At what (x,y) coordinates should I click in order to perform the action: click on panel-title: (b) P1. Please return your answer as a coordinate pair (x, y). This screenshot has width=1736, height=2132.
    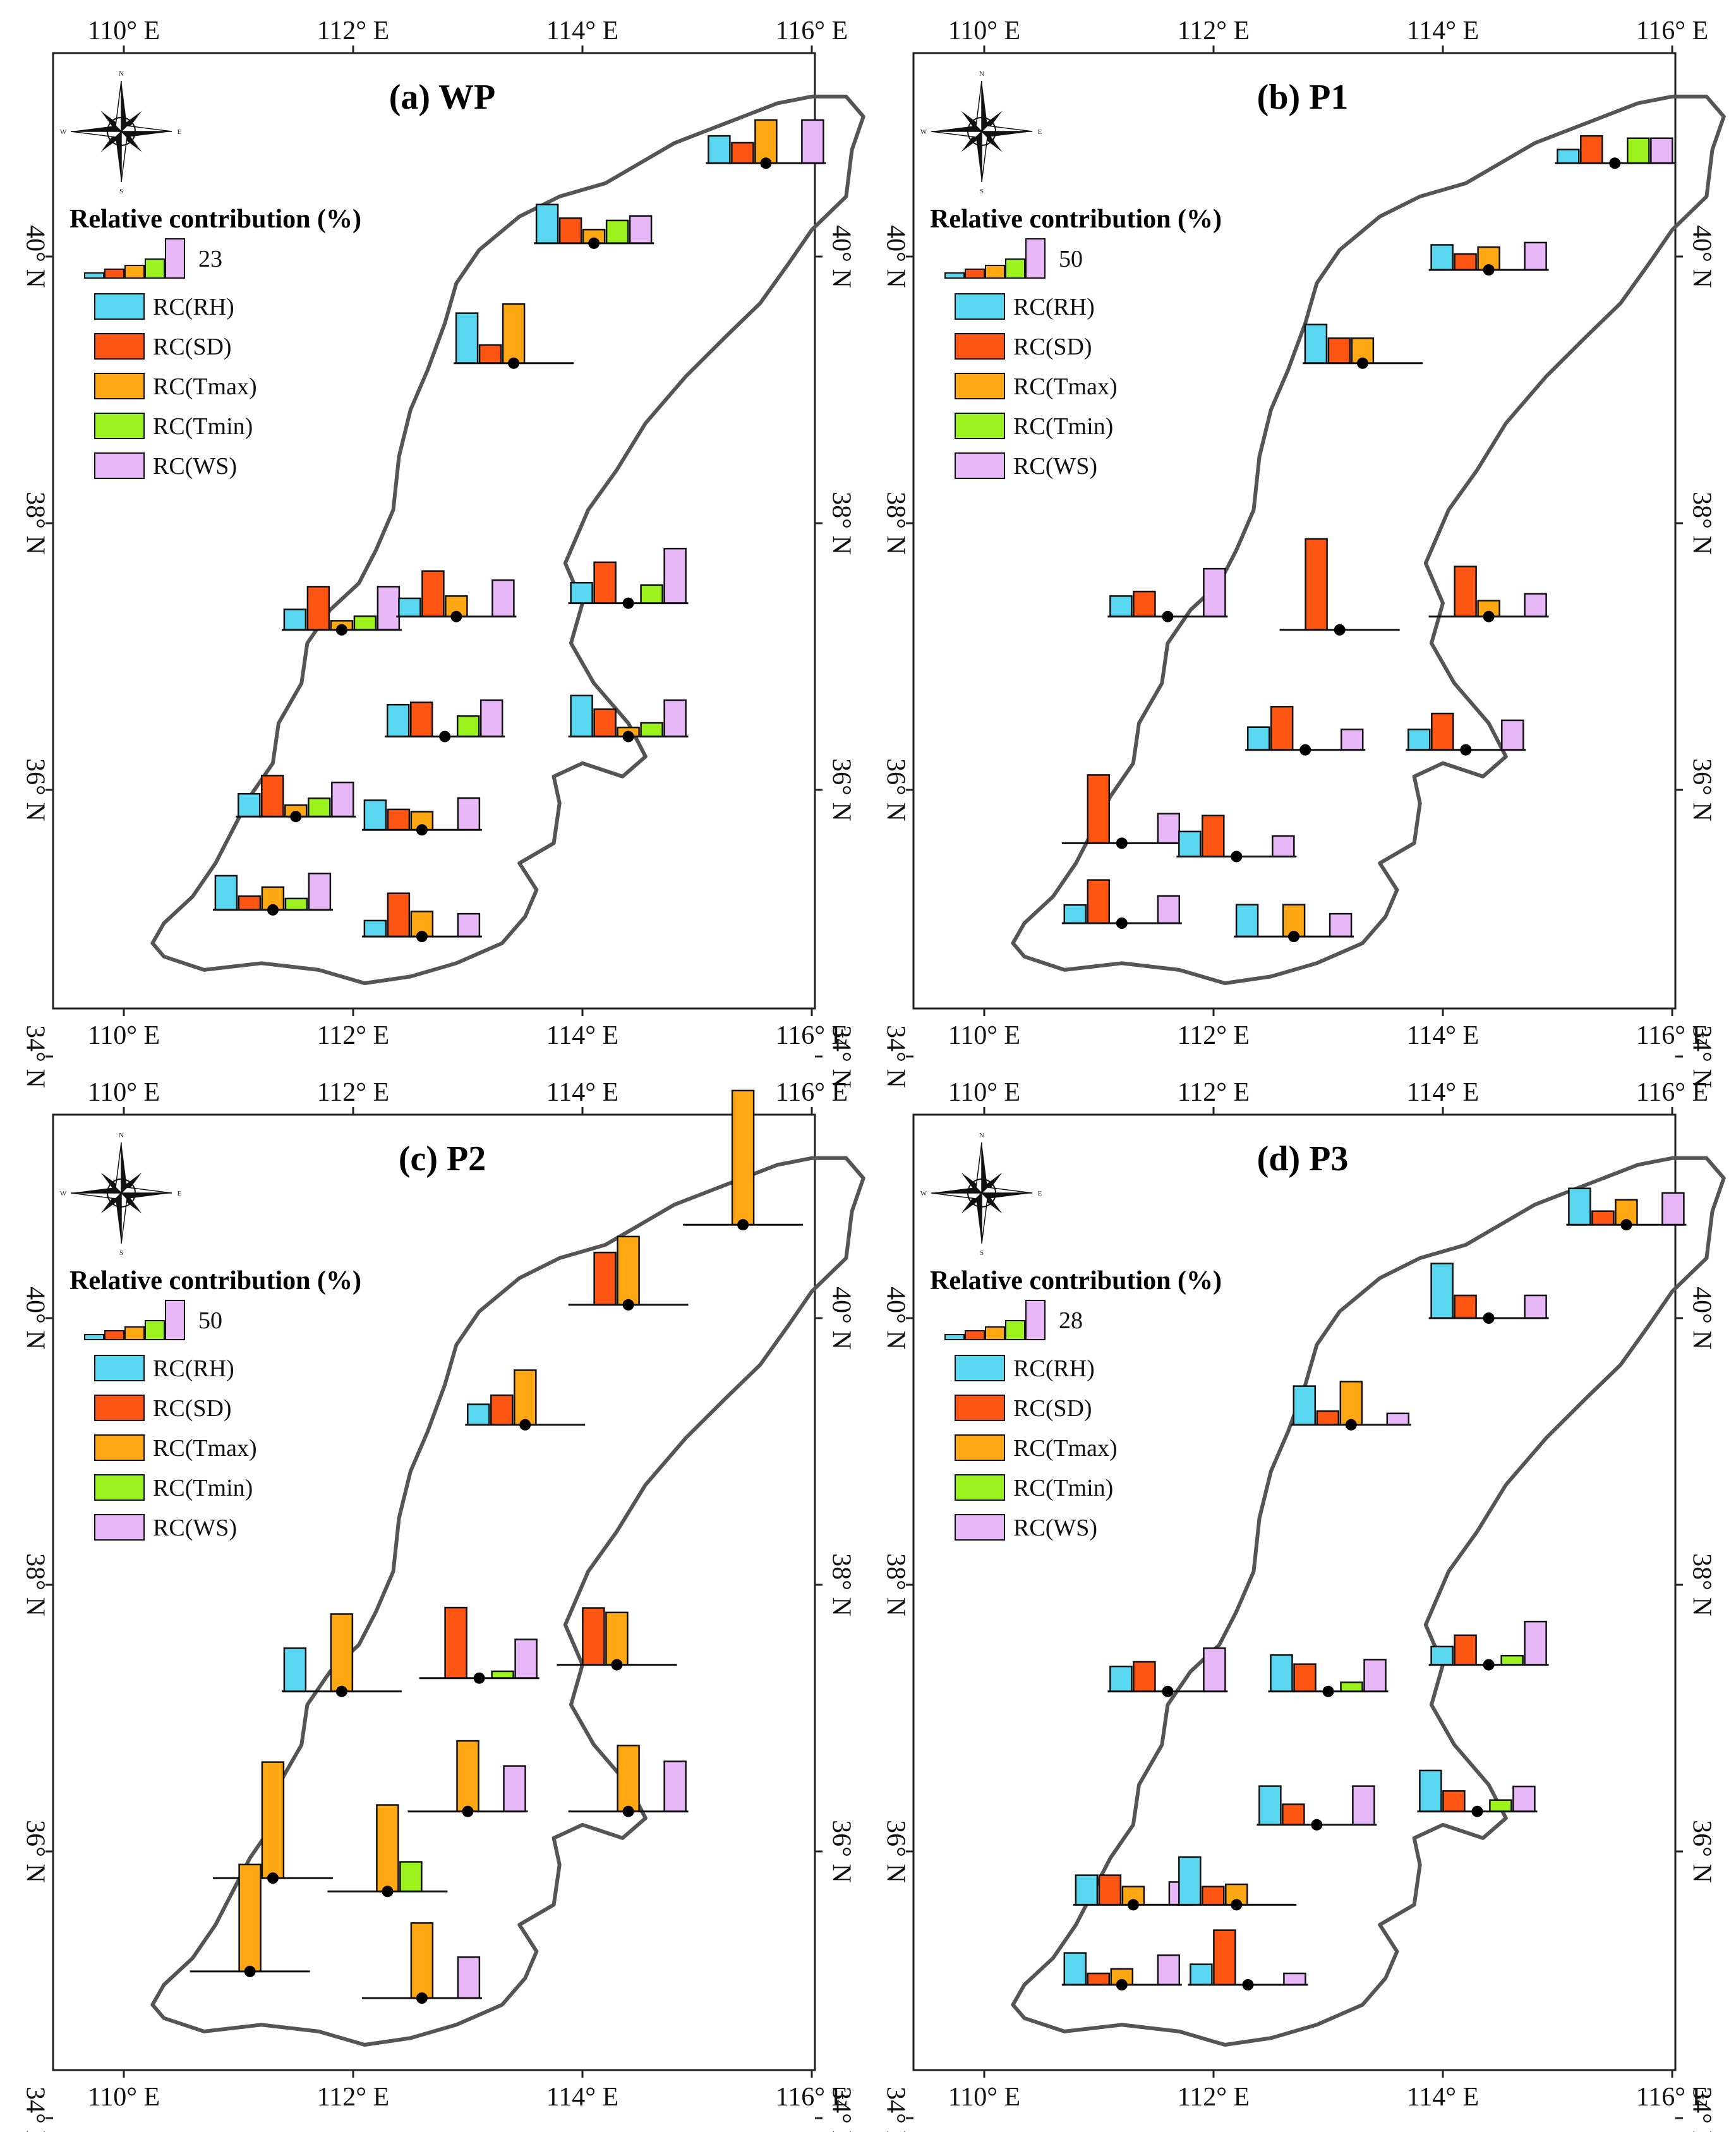
    Looking at the image, I should click on (1303, 97).